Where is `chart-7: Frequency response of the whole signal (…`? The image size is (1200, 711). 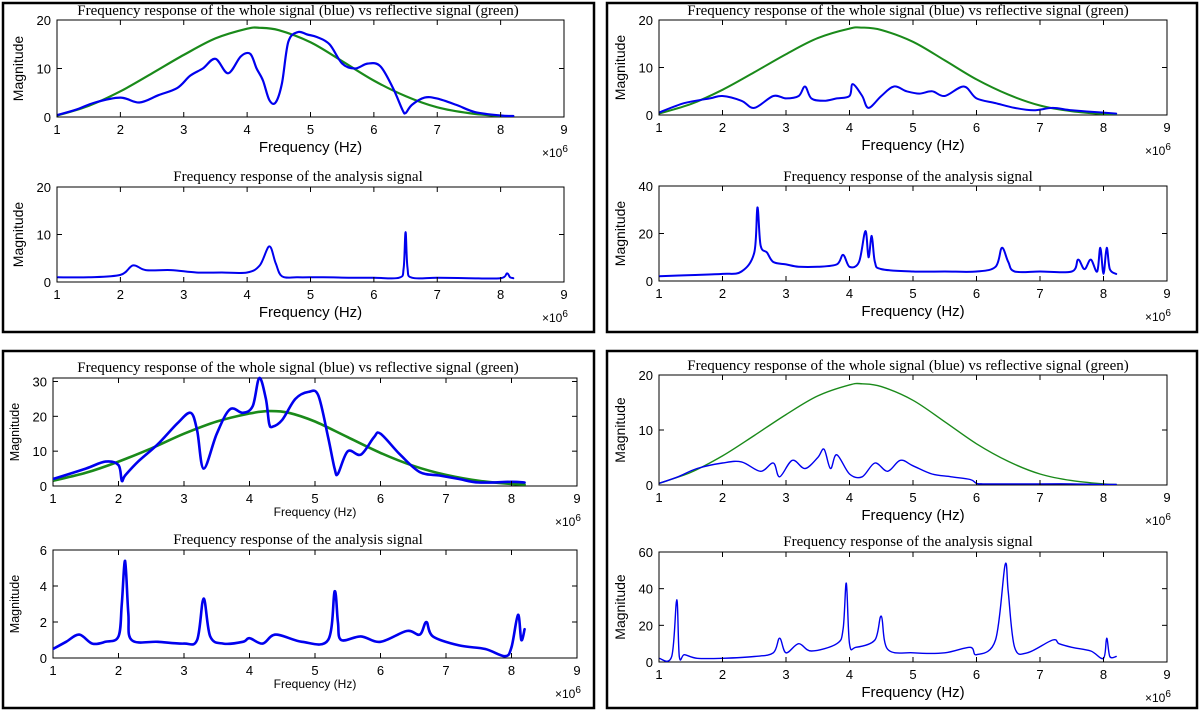 chart-7: Frequency response of the whole signal (… is located at coordinates (891, 443).